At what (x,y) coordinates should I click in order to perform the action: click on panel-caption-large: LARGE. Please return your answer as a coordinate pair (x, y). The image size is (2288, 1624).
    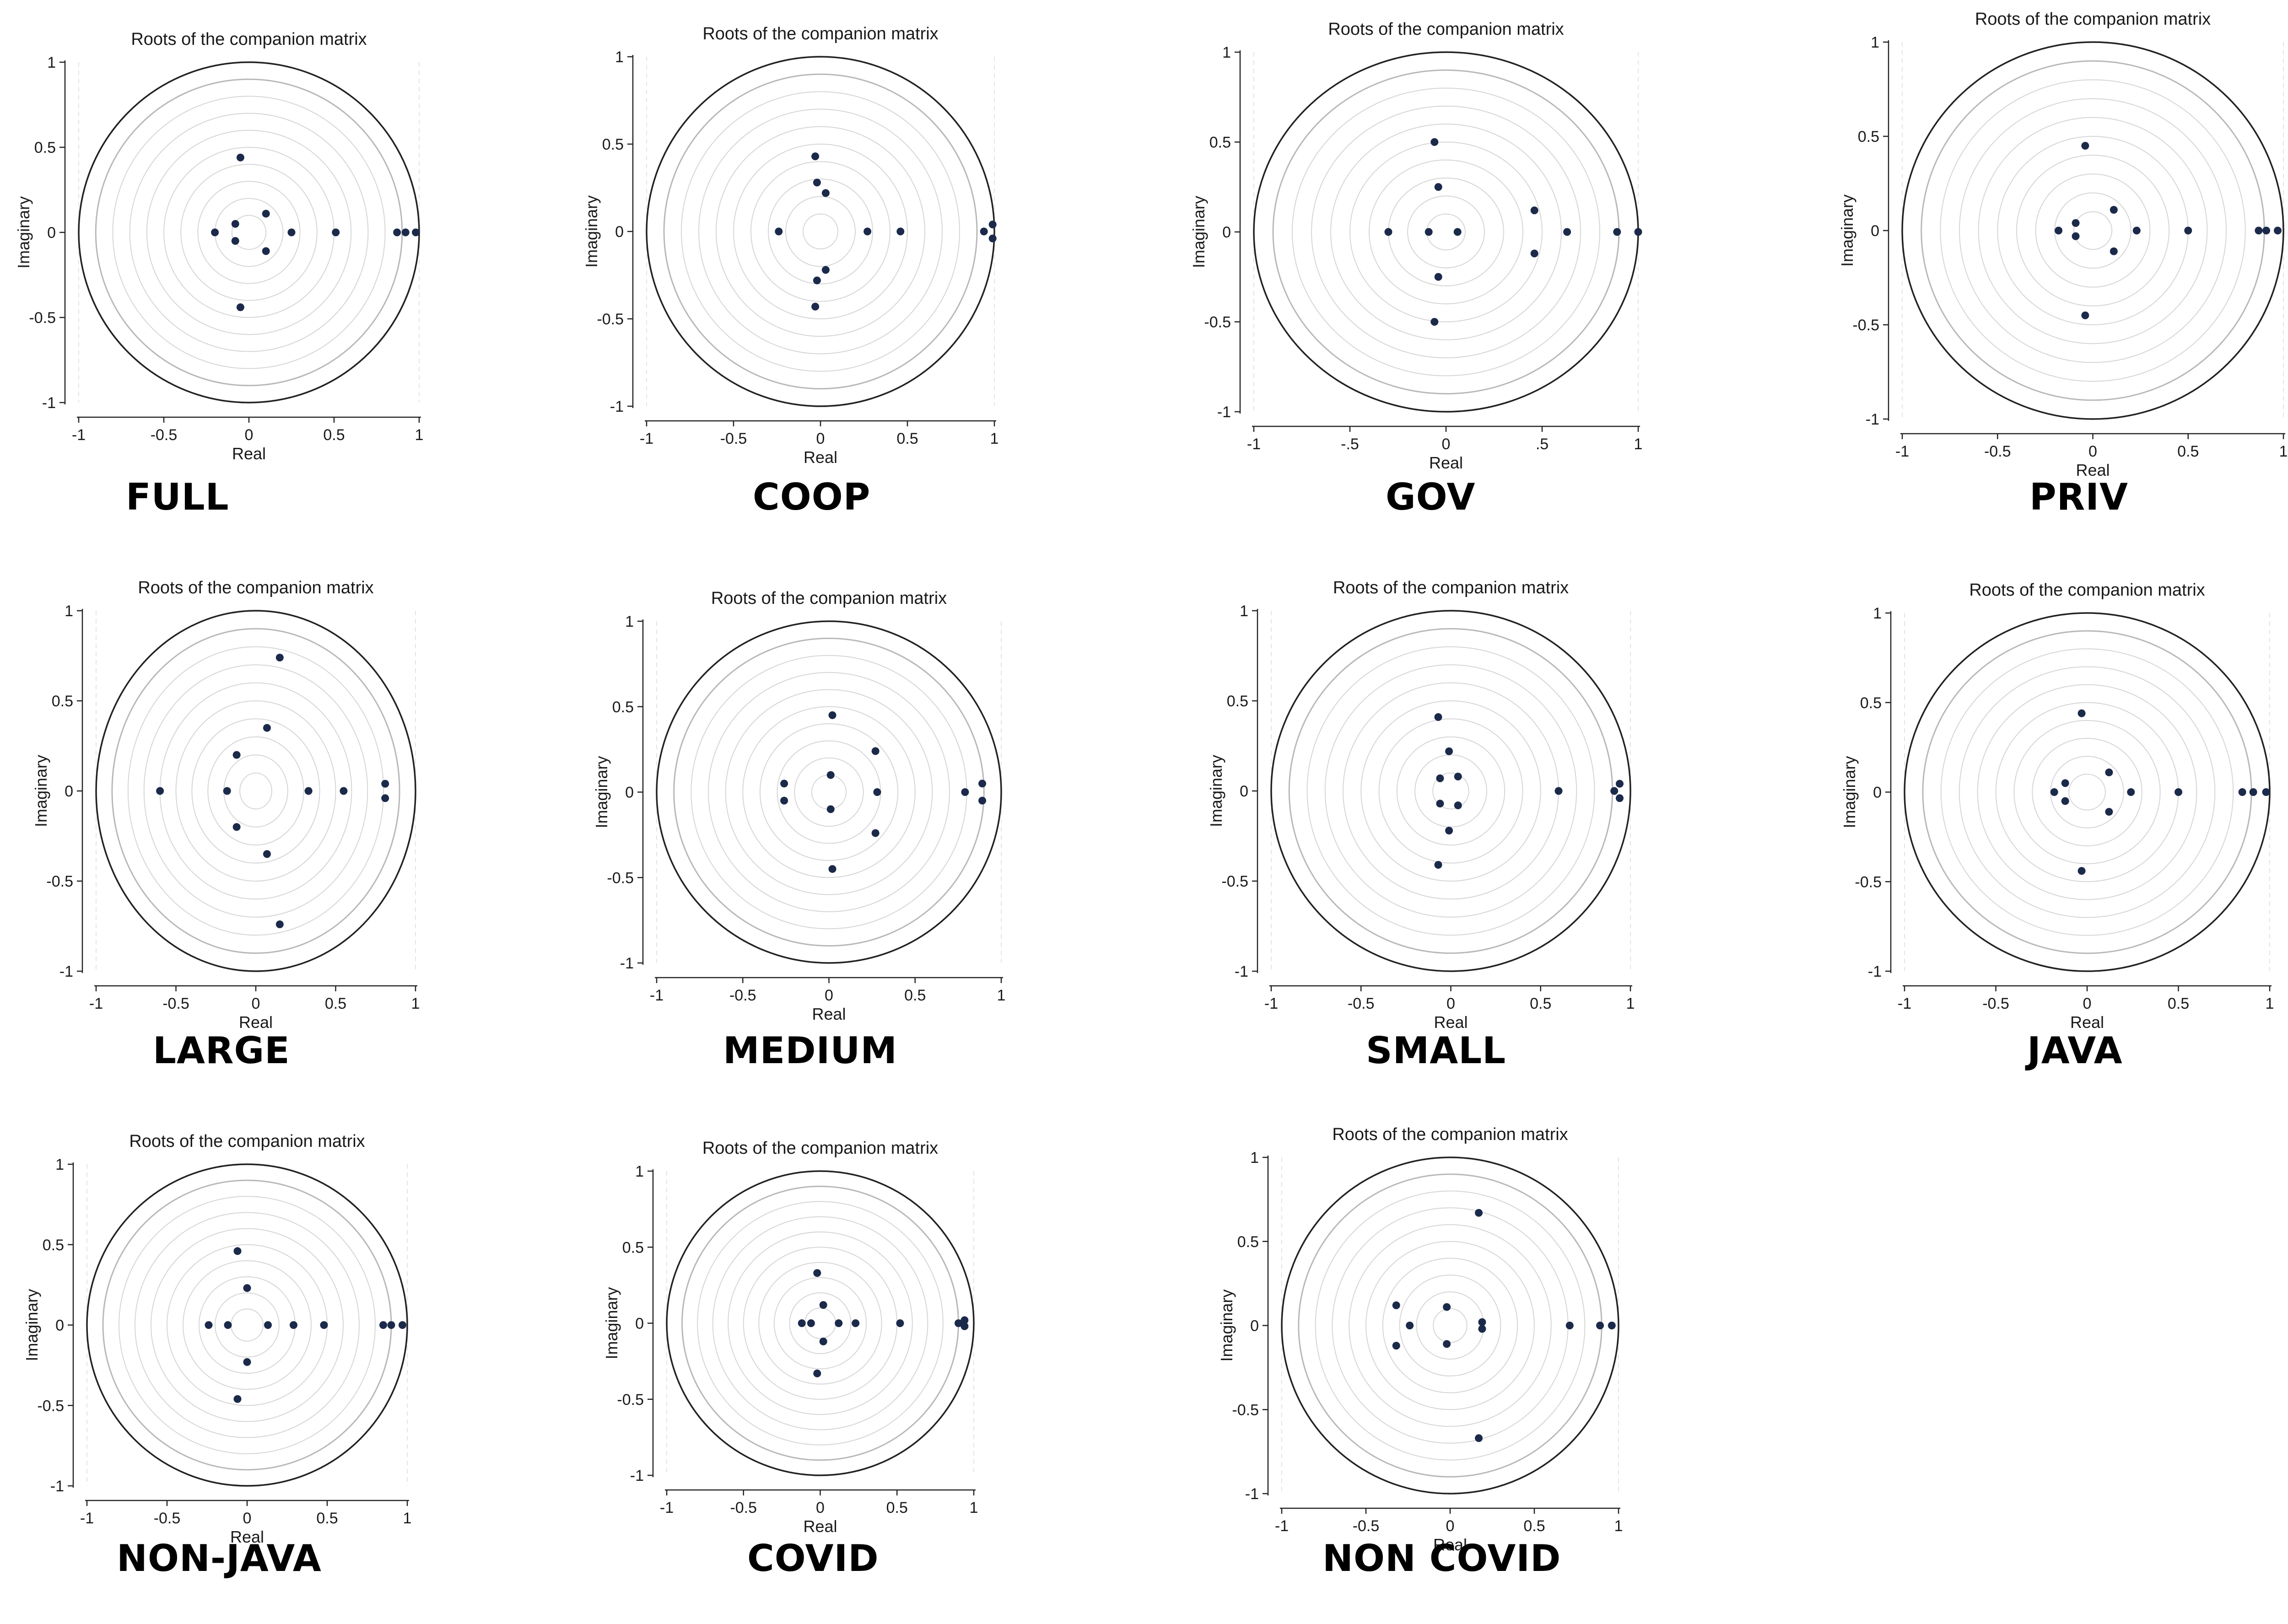
    Looking at the image, I should click on (222, 1050).